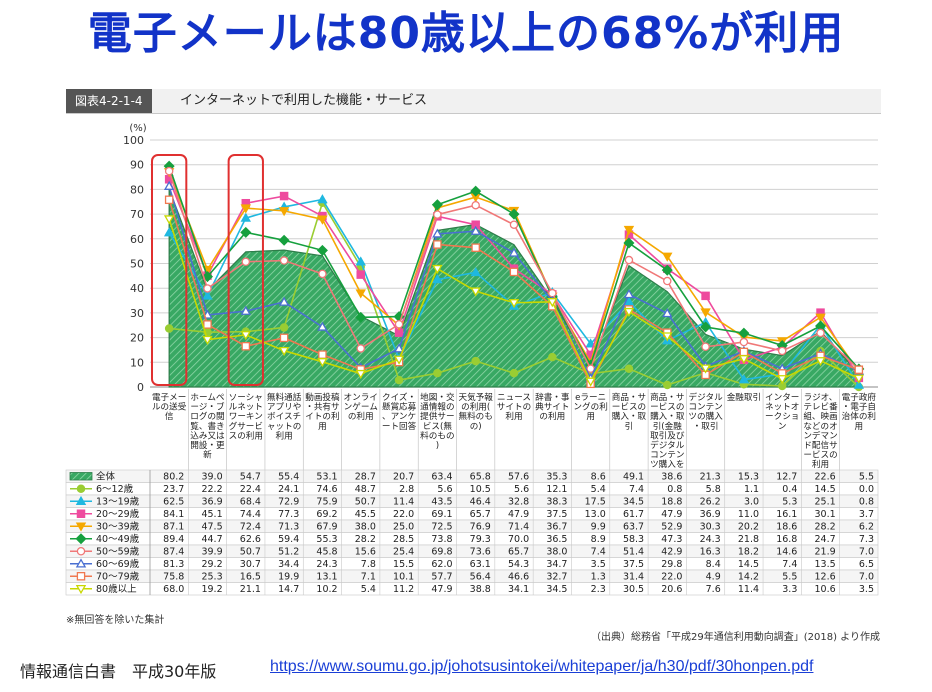 The image size is (932, 692). What do you see at coordinates (671, 577) in the screenshot?
I see `table-cell-value: 22.0` at bounding box center [671, 577].